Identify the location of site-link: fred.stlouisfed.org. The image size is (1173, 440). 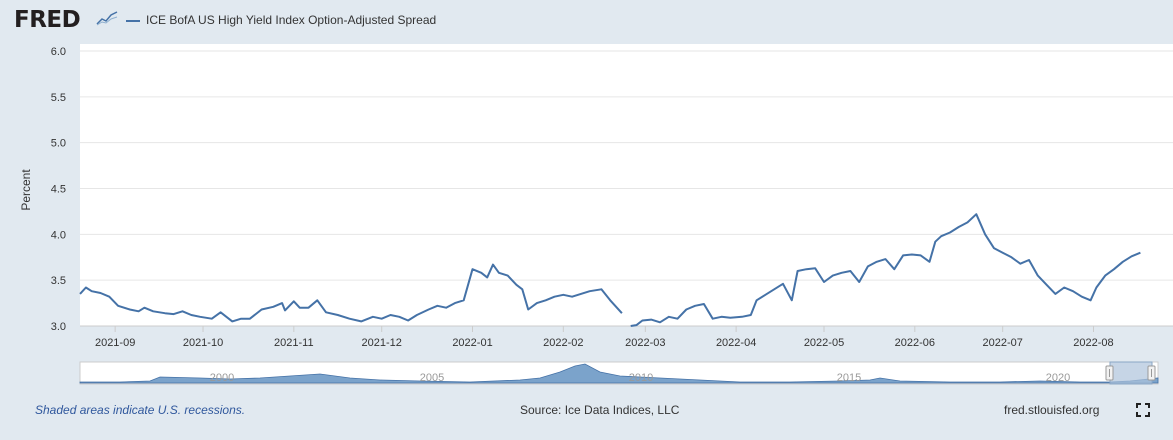
(1052, 410).